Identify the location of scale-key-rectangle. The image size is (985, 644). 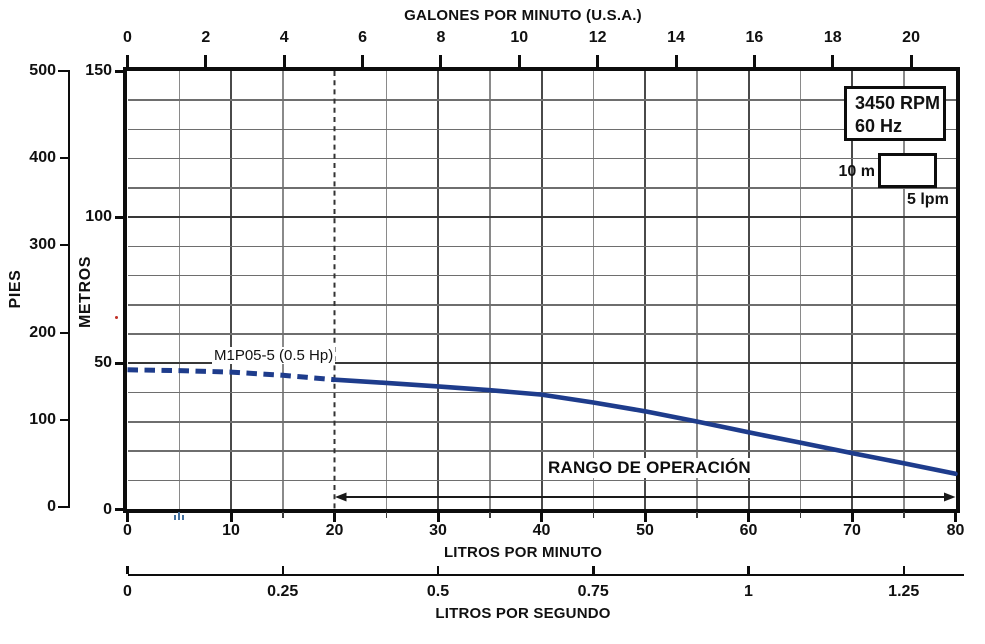
(907, 170).